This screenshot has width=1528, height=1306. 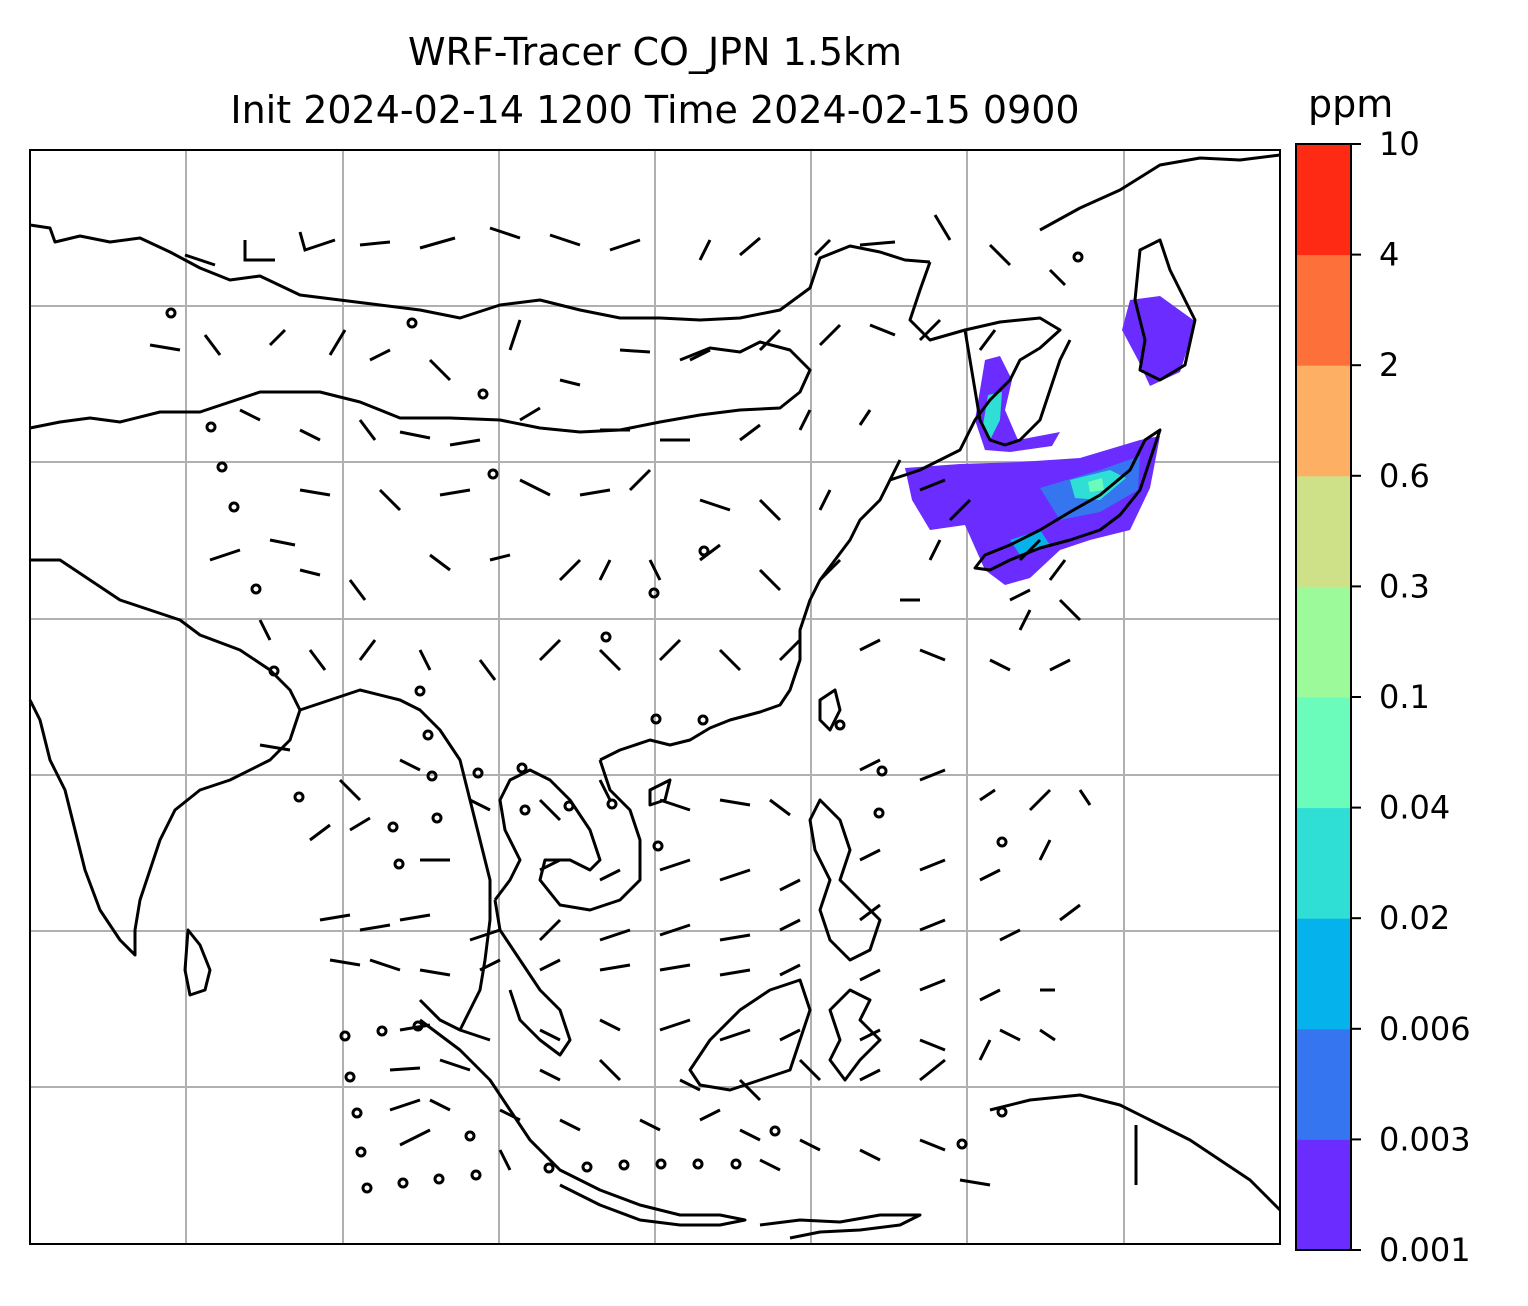 What do you see at coordinates (1017, 404) in the screenshot?
I see `plume-korea` at bounding box center [1017, 404].